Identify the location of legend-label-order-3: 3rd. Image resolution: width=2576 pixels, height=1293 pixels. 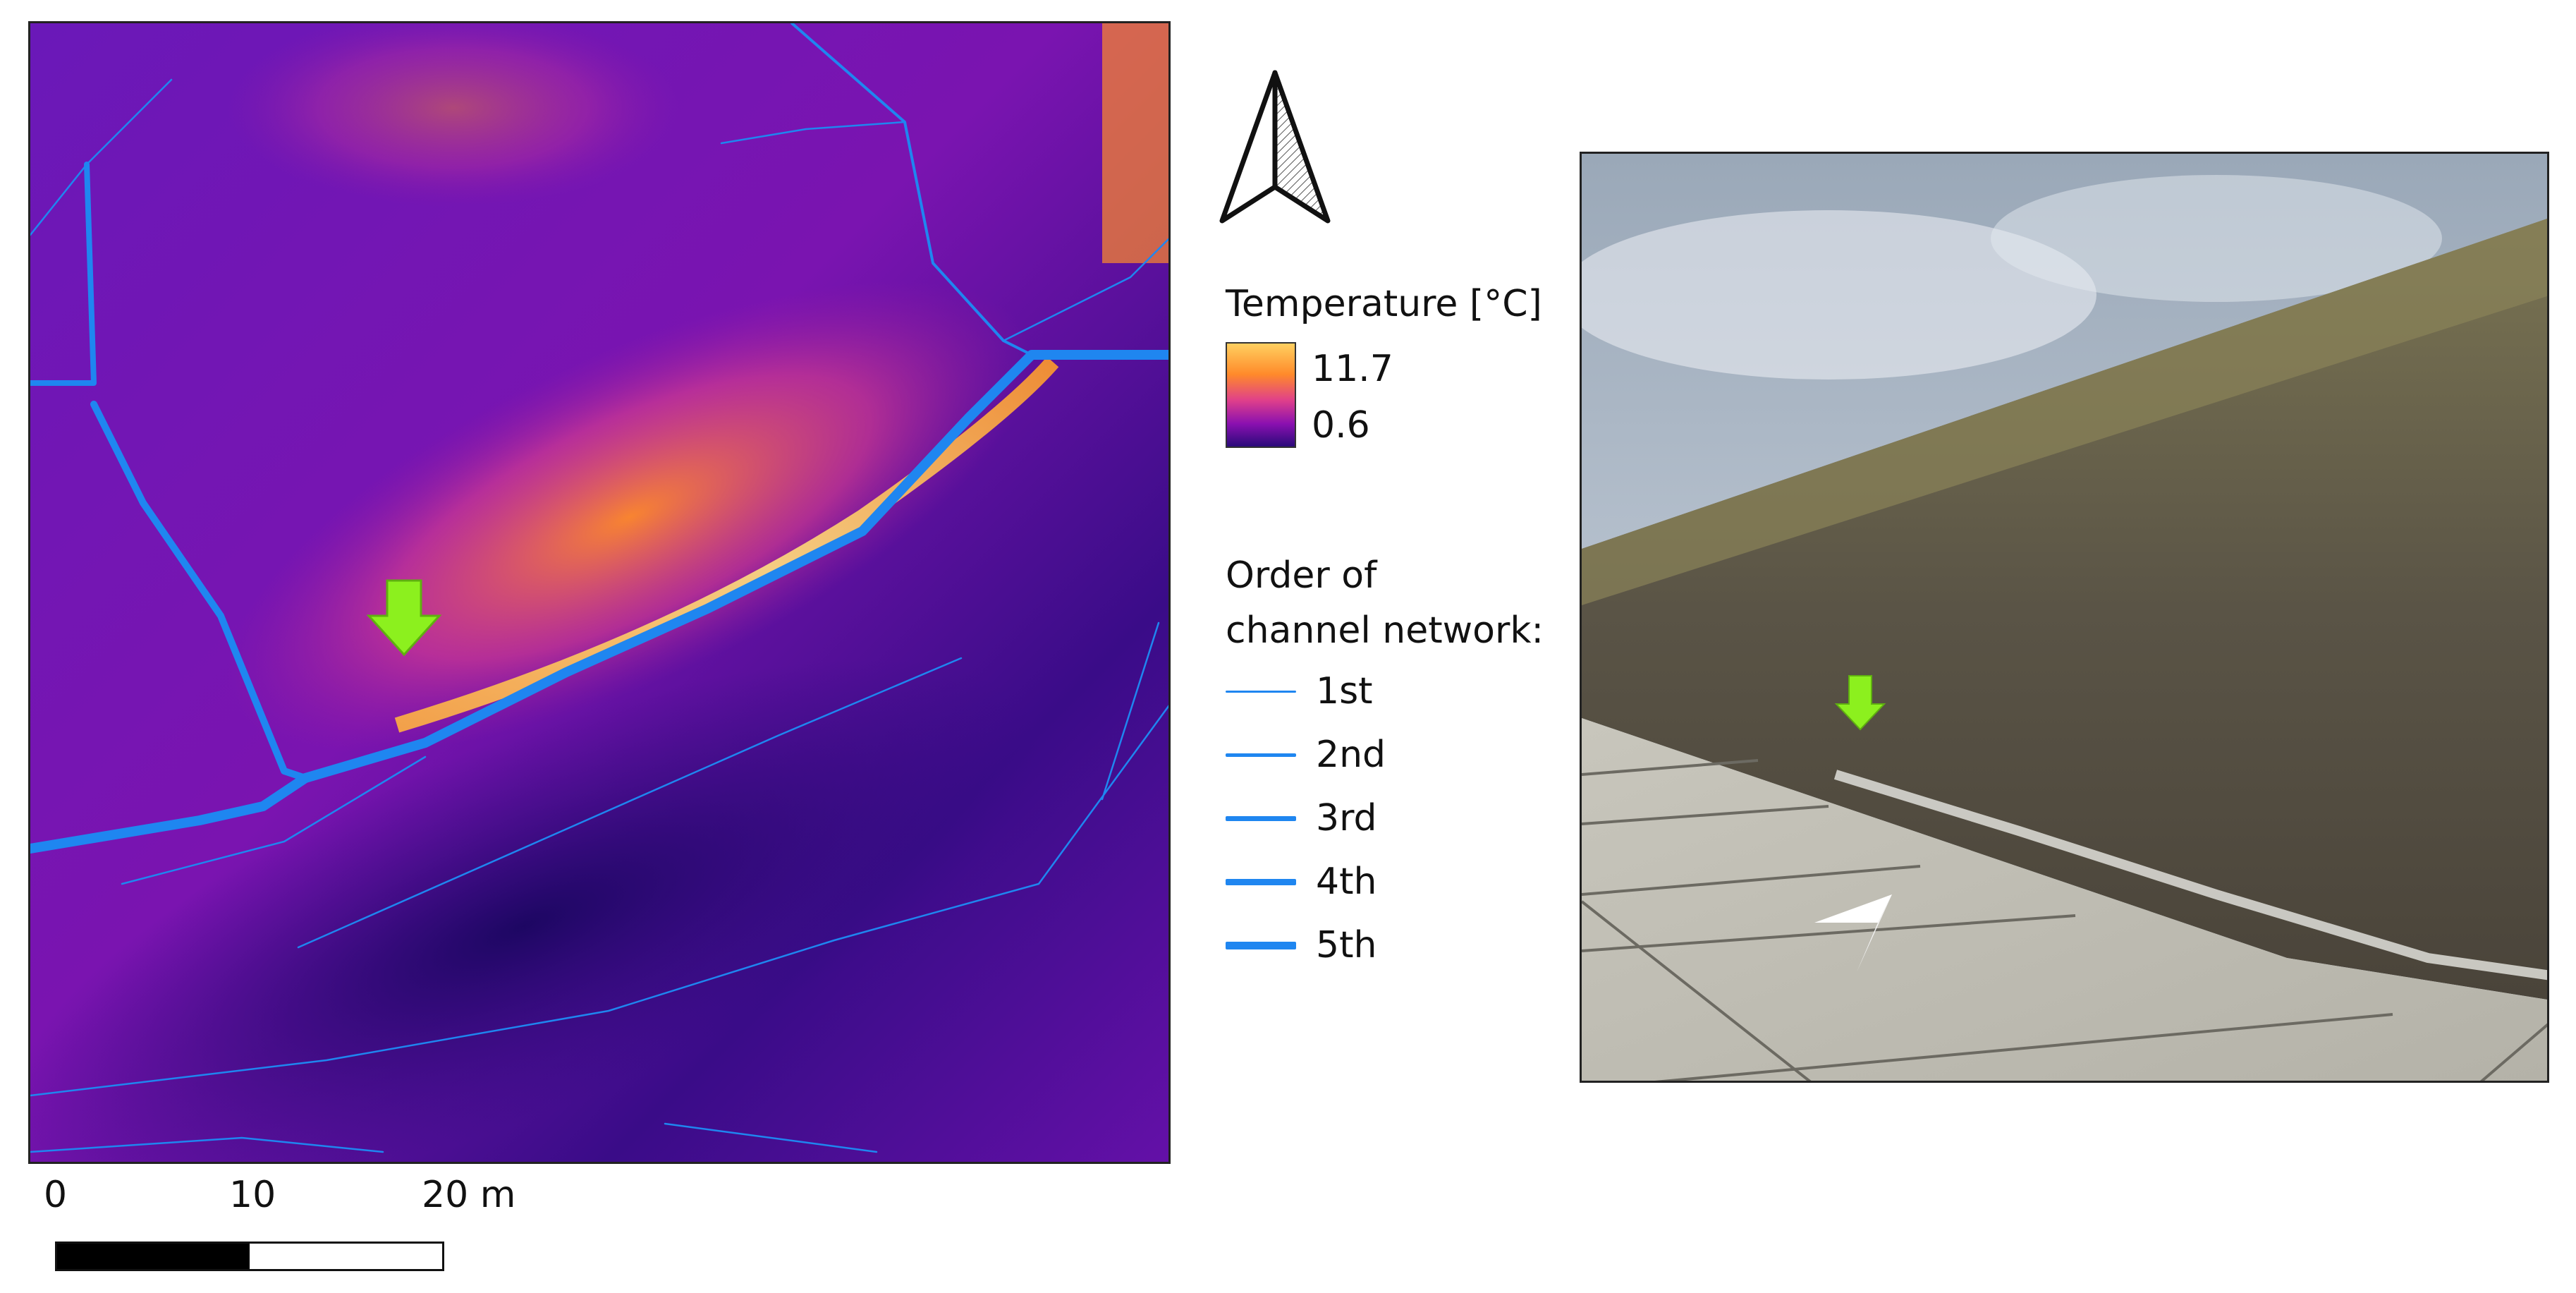
(1346, 818).